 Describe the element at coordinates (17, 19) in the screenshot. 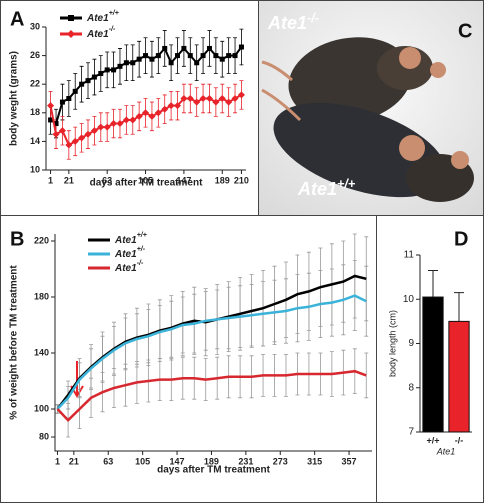

I see `panel-label: A` at that location.